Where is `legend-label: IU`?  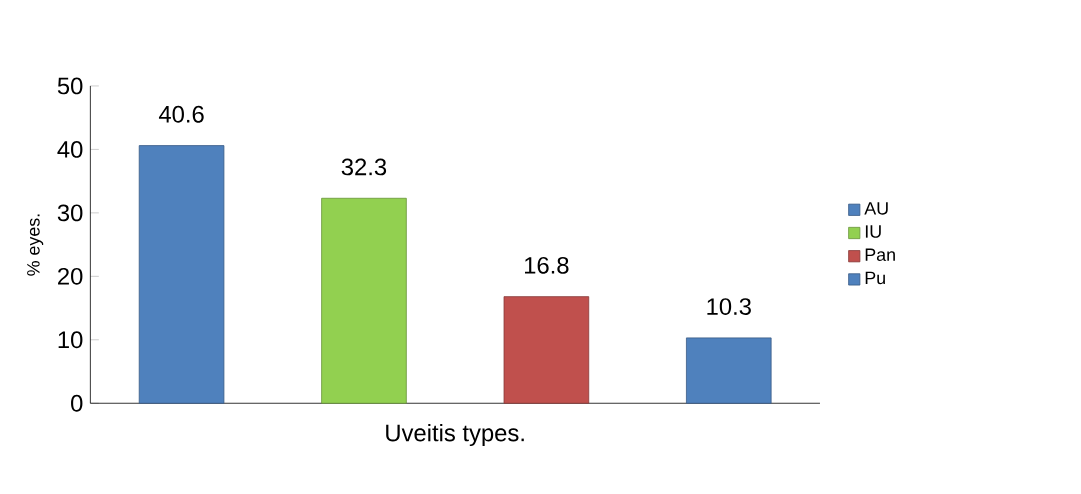
legend-label: IU is located at coordinates (873, 232).